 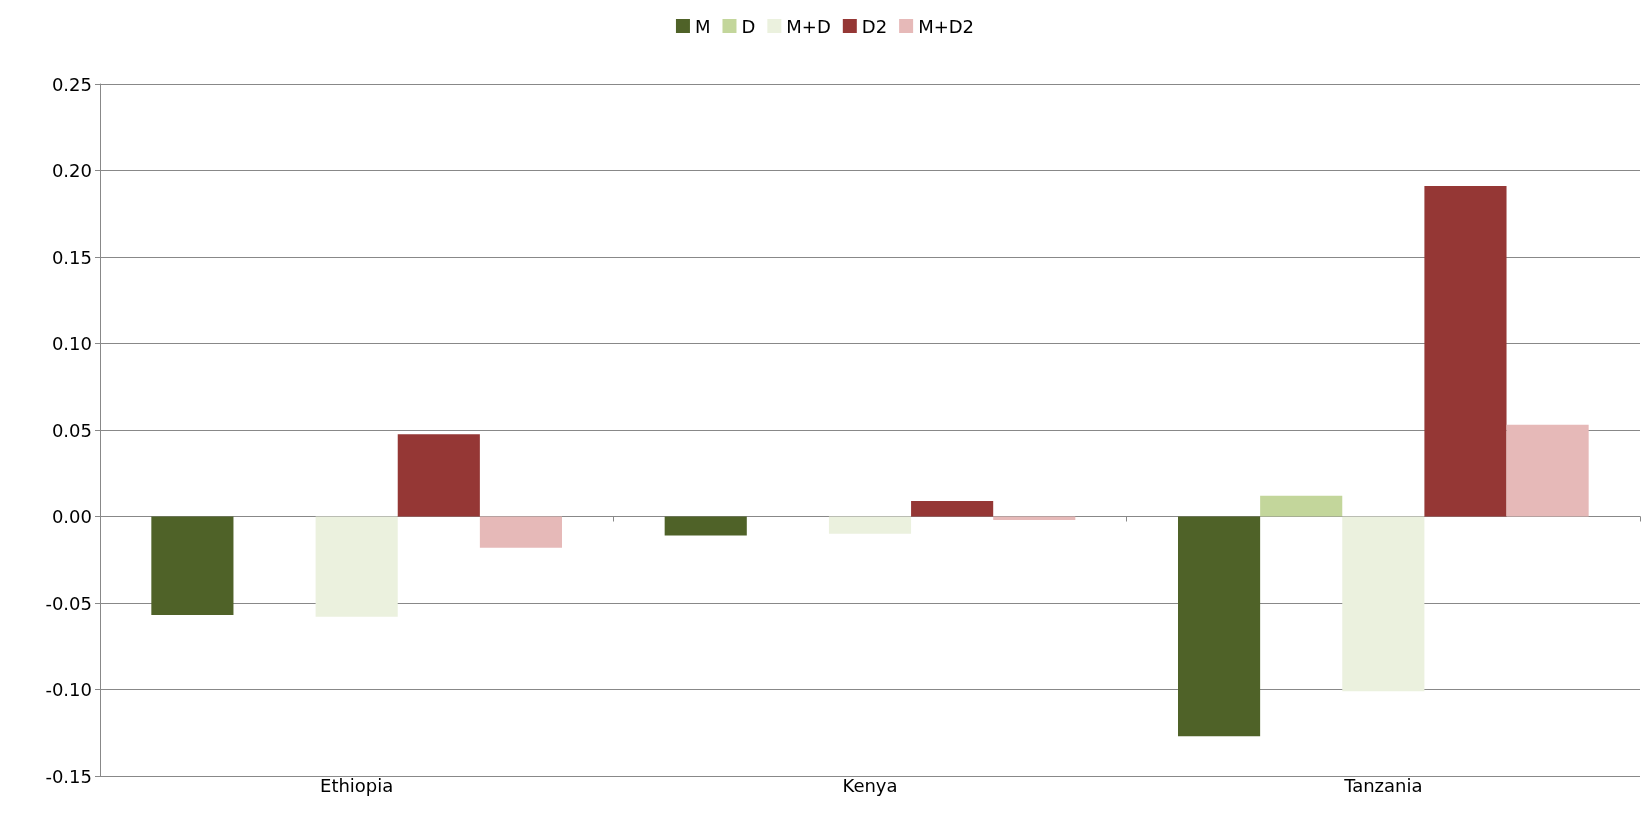 I want to click on legend-label: M+D, so click(x=808, y=26).